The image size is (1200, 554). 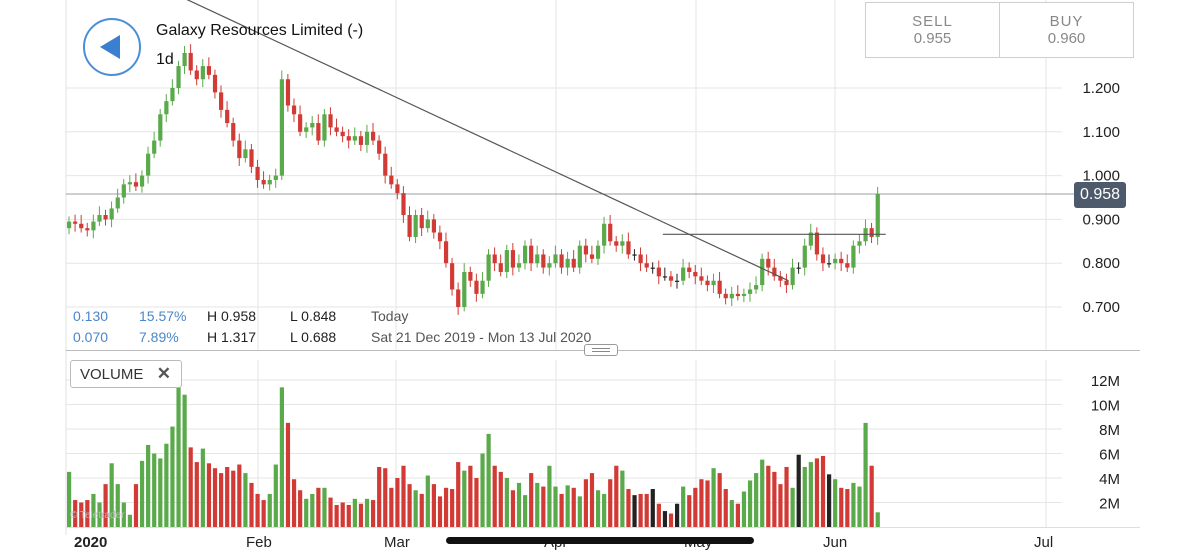 What do you see at coordinates (126, 374) in the screenshot?
I see `volume-indicator-tag: VOLUME ✕` at bounding box center [126, 374].